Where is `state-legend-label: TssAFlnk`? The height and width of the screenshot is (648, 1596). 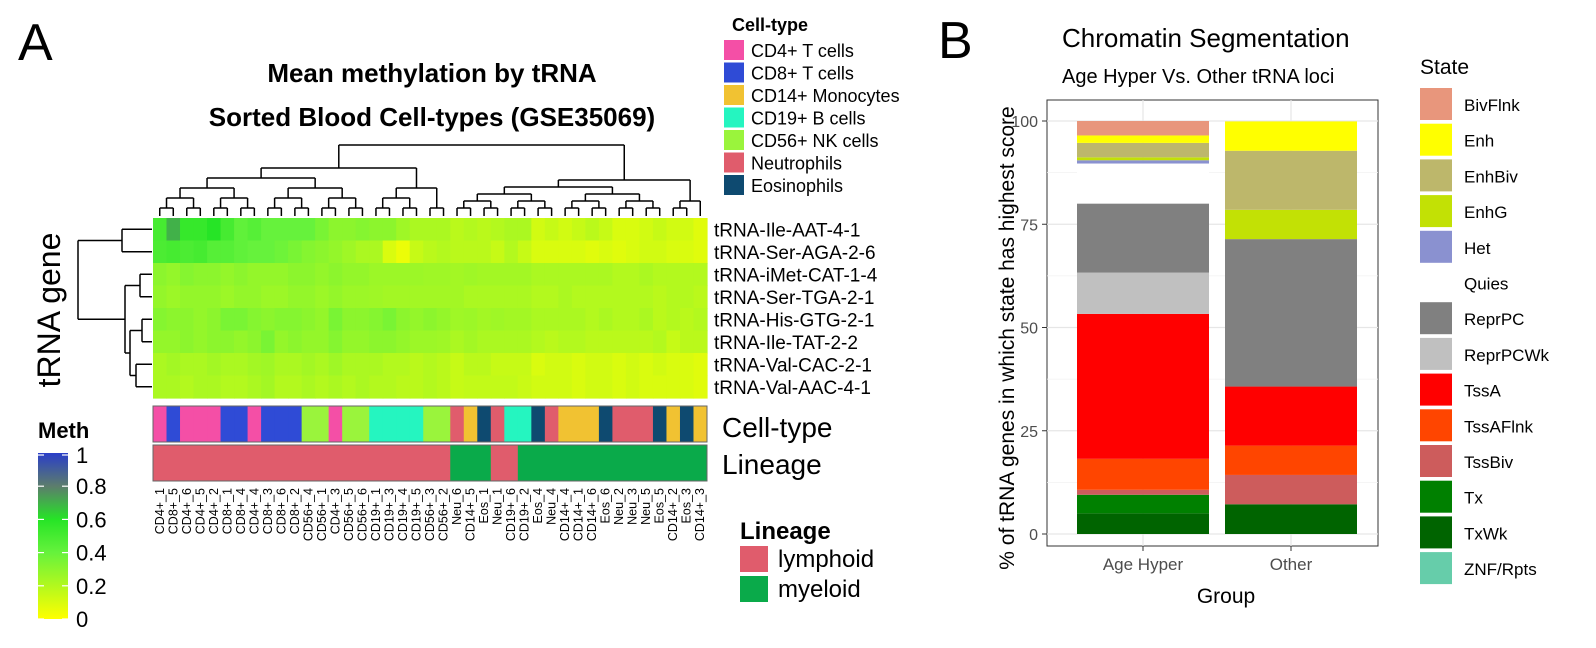 state-legend-label: TssAFlnk is located at coordinates (1498, 426).